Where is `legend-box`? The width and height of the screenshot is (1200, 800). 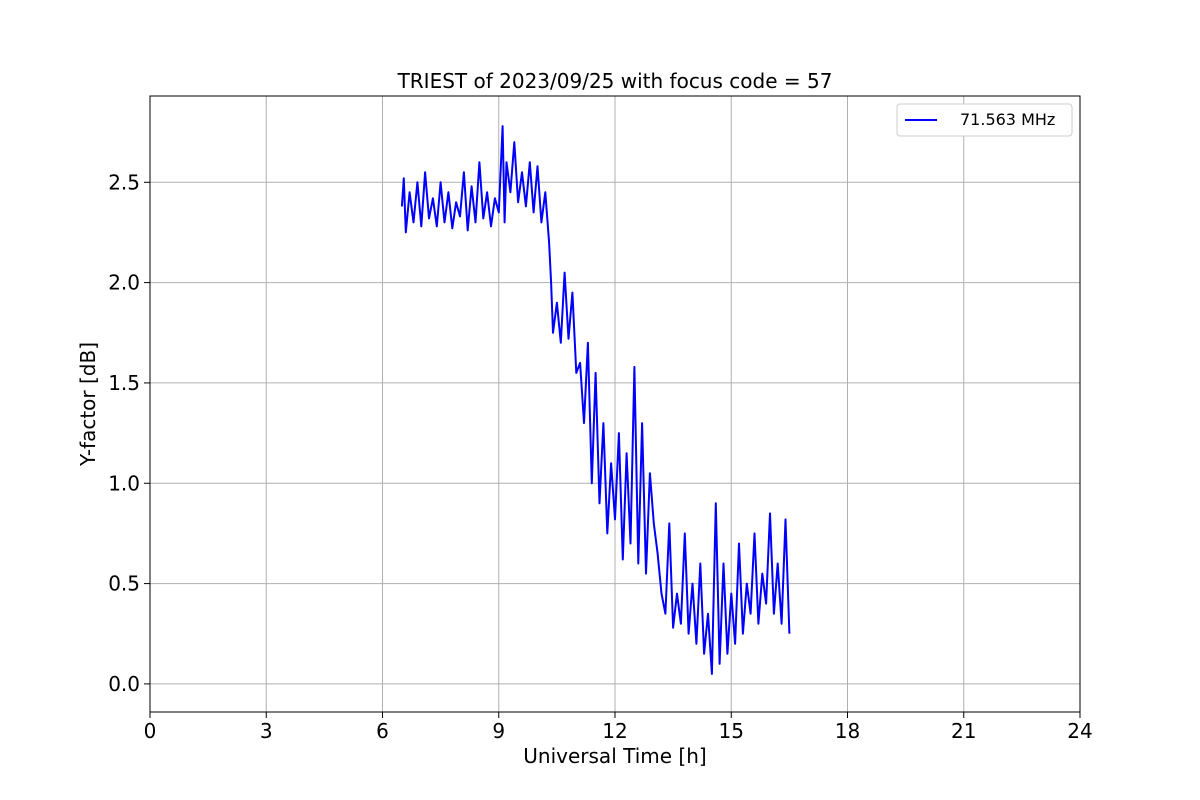 legend-box is located at coordinates (984, 120).